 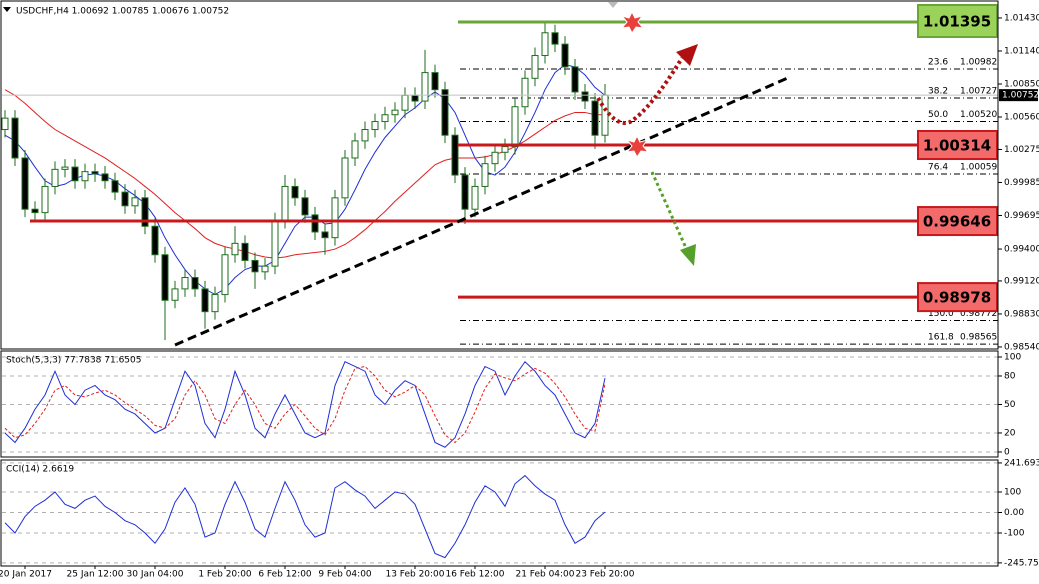 I want to click on y-tick-label: 1.00850, so click(x=1021, y=84).